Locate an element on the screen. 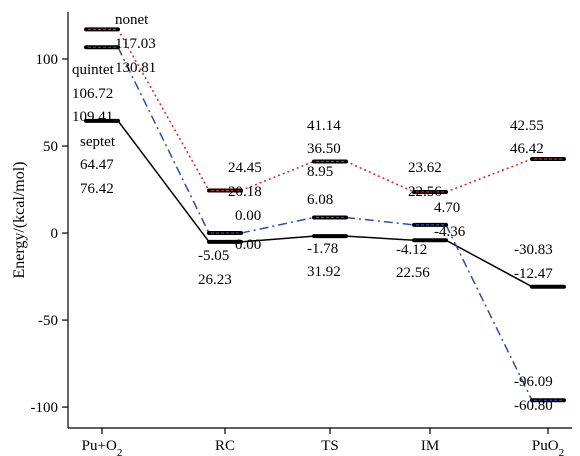 The height and width of the screenshot is (456, 580). energy-label: 4.70 is located at coordinates (447, 208).